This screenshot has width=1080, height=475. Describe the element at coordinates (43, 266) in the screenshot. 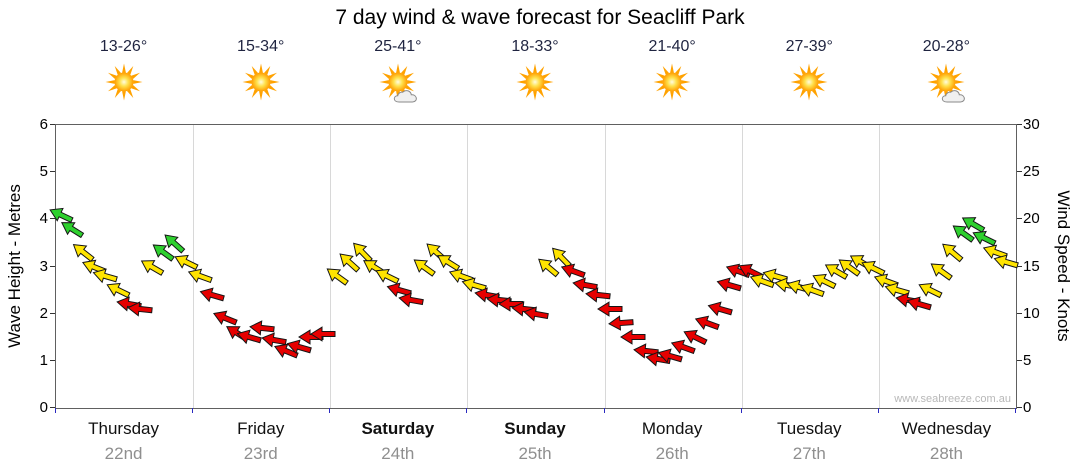

I see `left-axis-tick-label: 3` at that location.